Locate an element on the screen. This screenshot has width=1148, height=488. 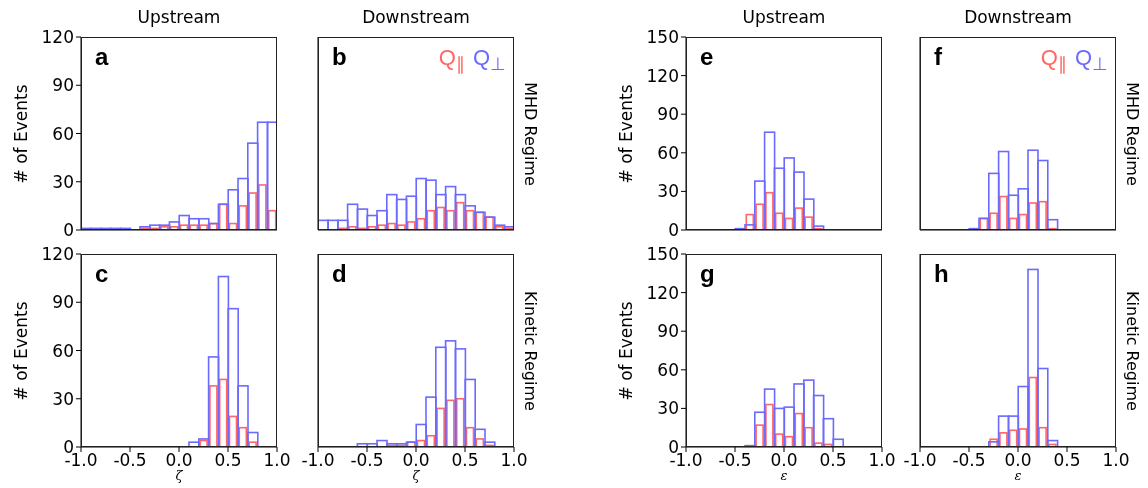
annotation: a is located at coordinates (102, 57).